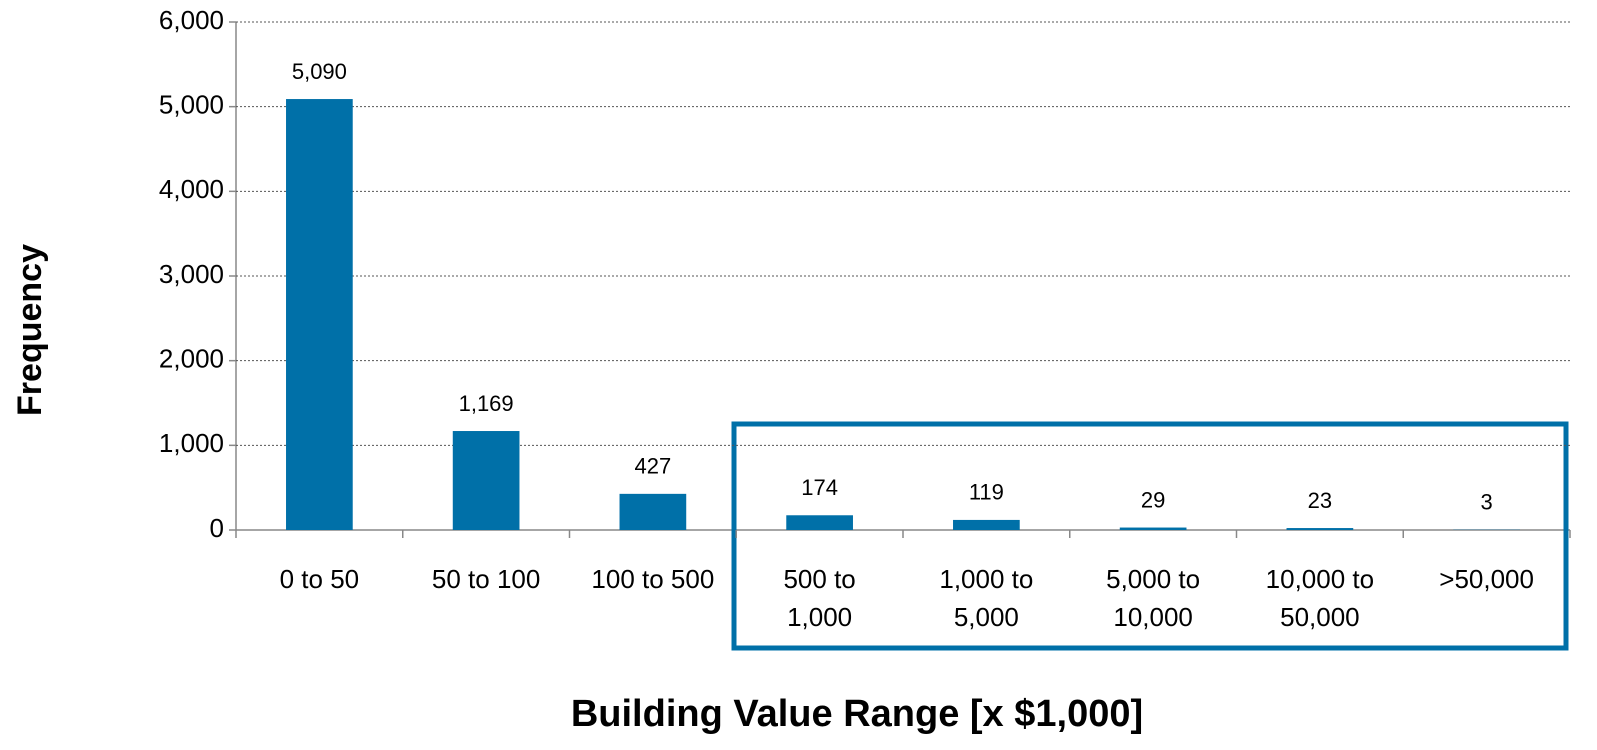 The width and height of the screenshot is (1597, 750). I want to click on x-tick-label: 500 to 1,000, so click(819, 598).